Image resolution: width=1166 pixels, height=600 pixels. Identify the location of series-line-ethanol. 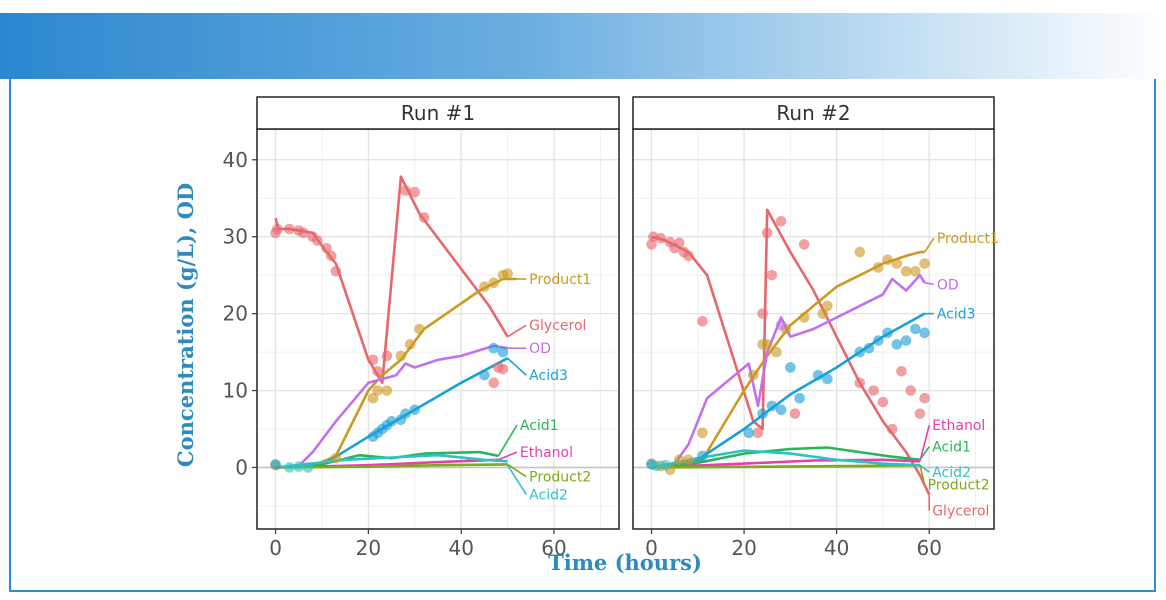
(785, 463).